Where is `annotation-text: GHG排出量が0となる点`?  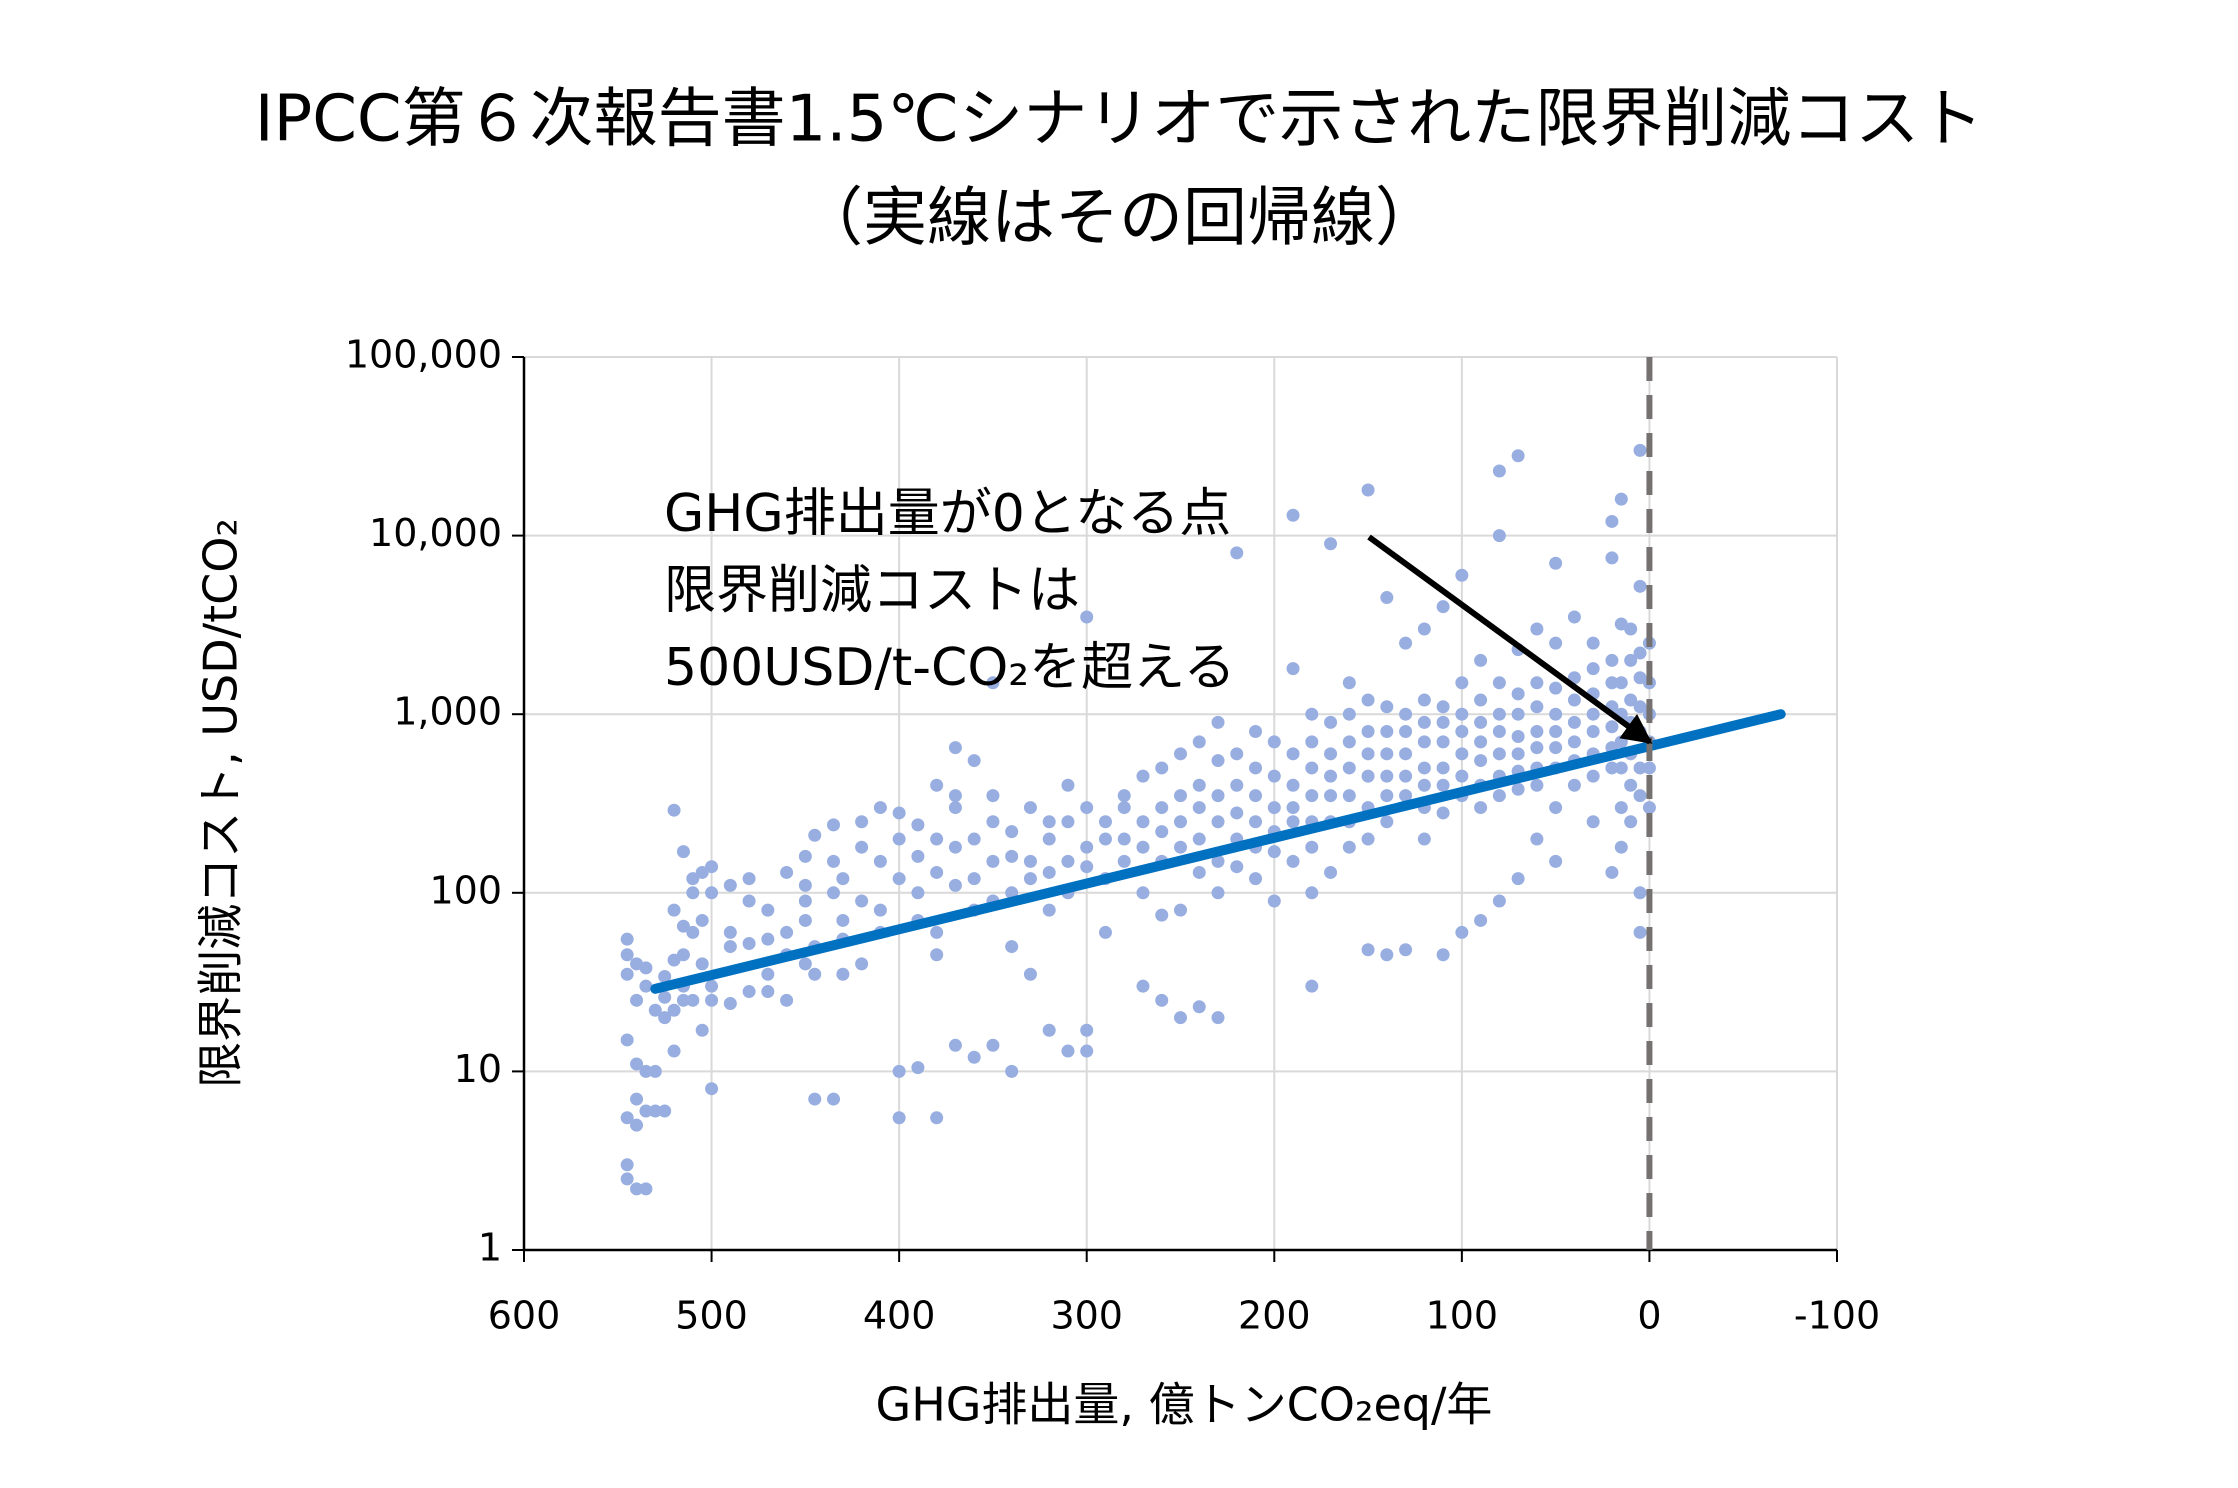
annotation-text: GHG排出量が0となる点 is located at coordinates (947, 514).